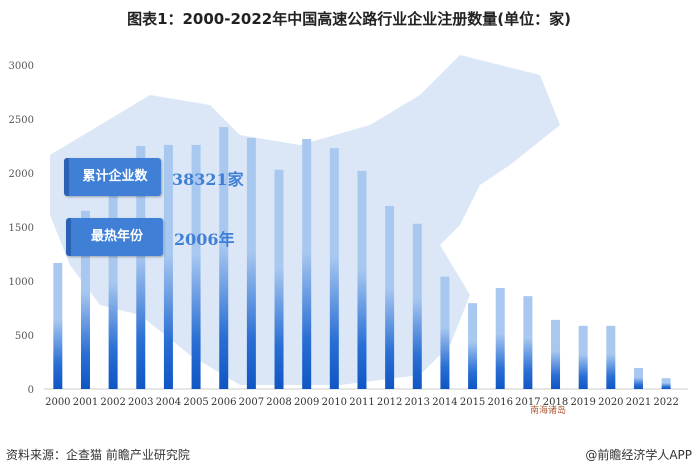 This screenshot has width=698, height=469. What do you see at coordinates (85, 299) in the screenshot?
I see `bar-2001` at bounding box center [85, 299].